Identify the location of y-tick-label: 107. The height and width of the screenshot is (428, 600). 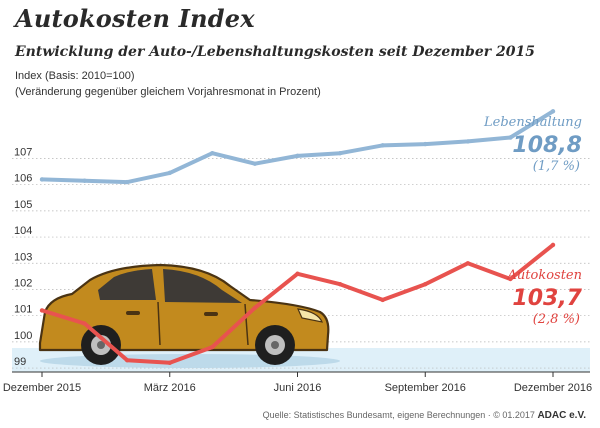
(23, 152).